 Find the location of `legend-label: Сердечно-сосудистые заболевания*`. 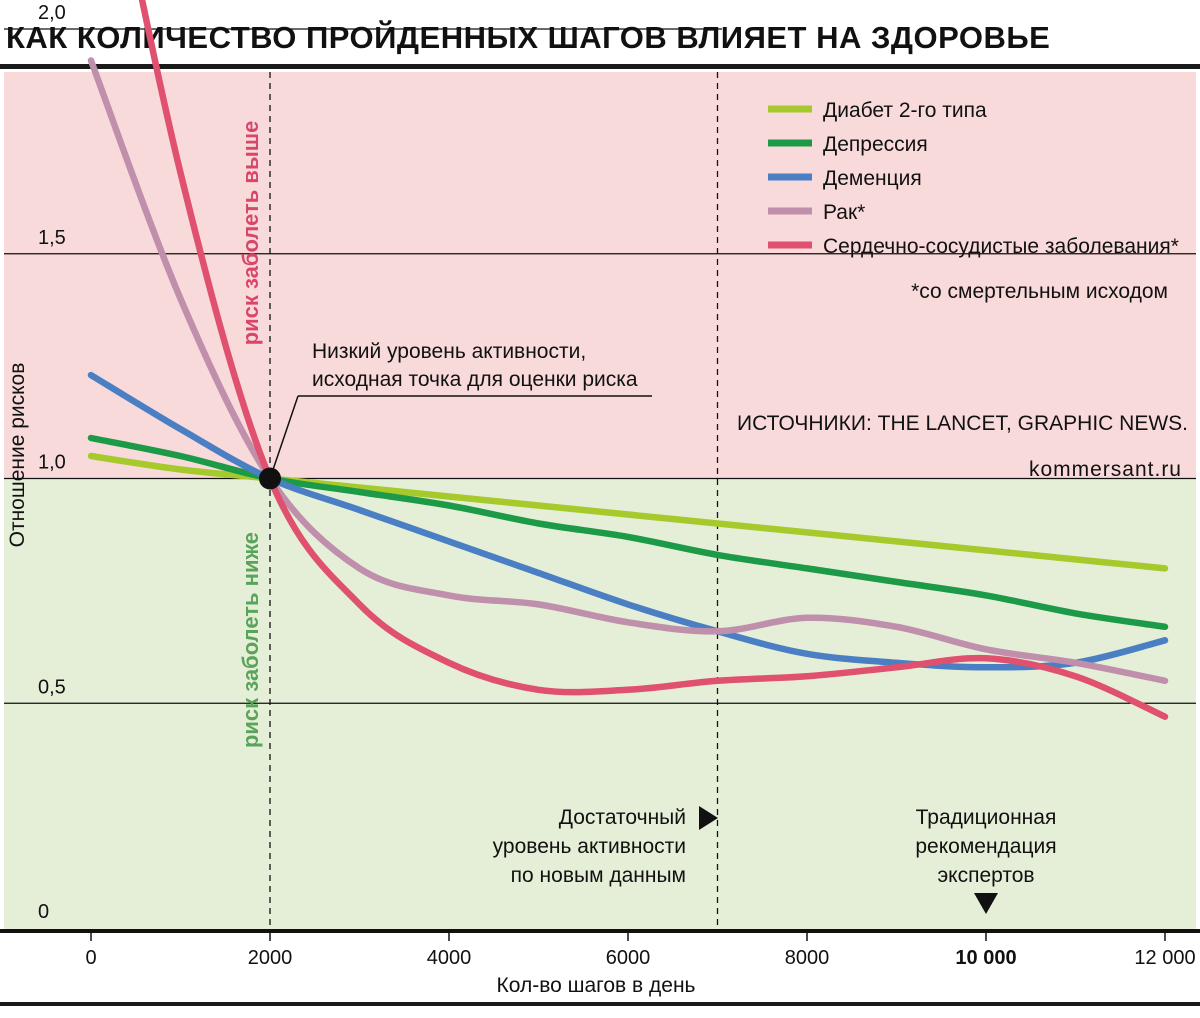

legend-label: Сердечно-сосудистые заболевания* is located at coordinates (1001, 246).